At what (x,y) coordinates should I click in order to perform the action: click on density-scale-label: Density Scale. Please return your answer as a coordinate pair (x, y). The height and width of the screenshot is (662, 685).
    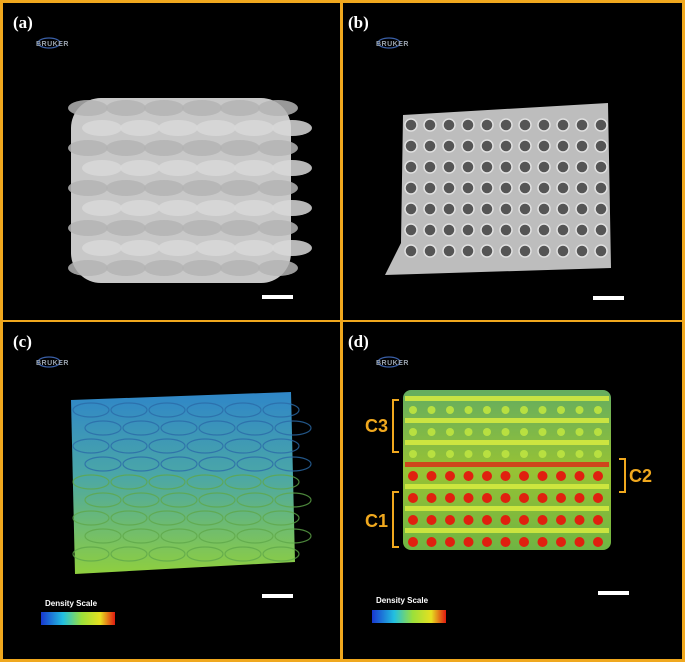
    Looking at the image, I should click on (71, 603).